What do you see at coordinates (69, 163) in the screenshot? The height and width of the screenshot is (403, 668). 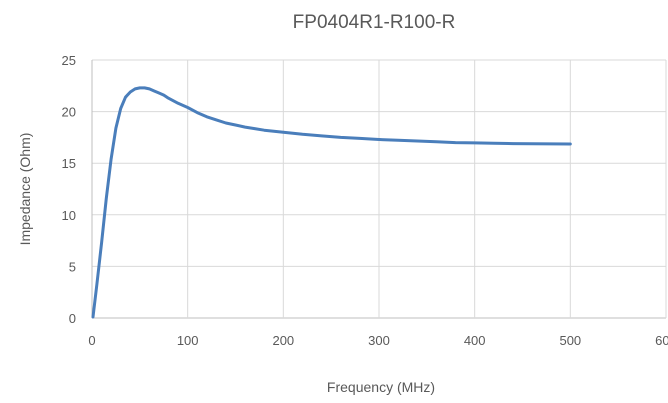 I see `y-tick-label: 15` at bounding box center [69, 163].